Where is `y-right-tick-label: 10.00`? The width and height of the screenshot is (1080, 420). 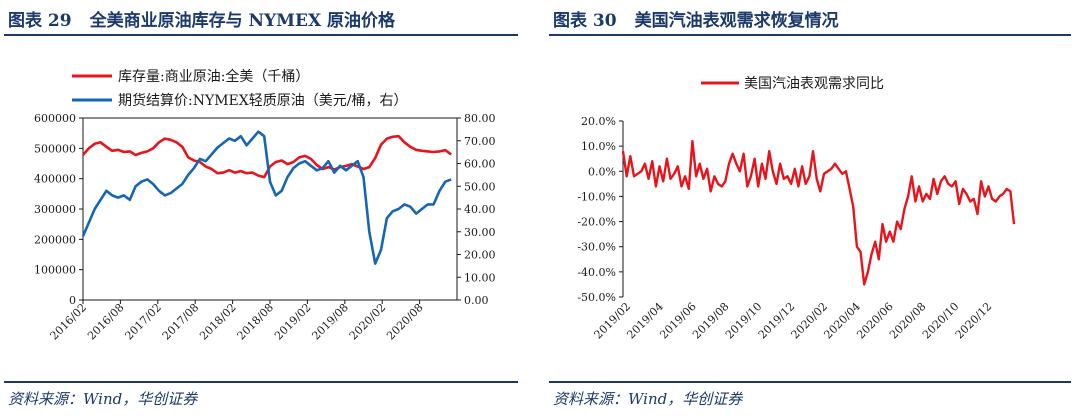 y-right-tick-label: 10.00 is located at coordinates (480, 277).